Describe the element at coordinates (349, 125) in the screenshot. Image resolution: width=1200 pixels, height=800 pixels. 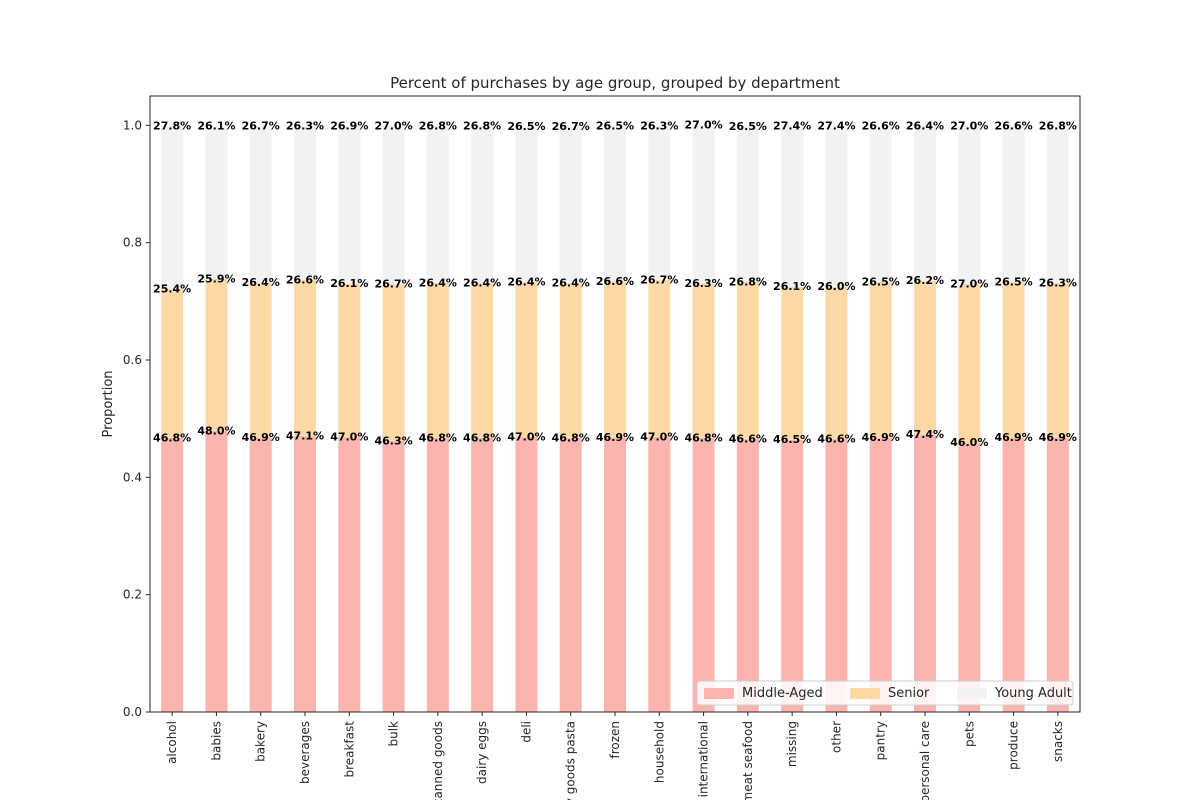
I see `data-label: 26.9%` at that location.